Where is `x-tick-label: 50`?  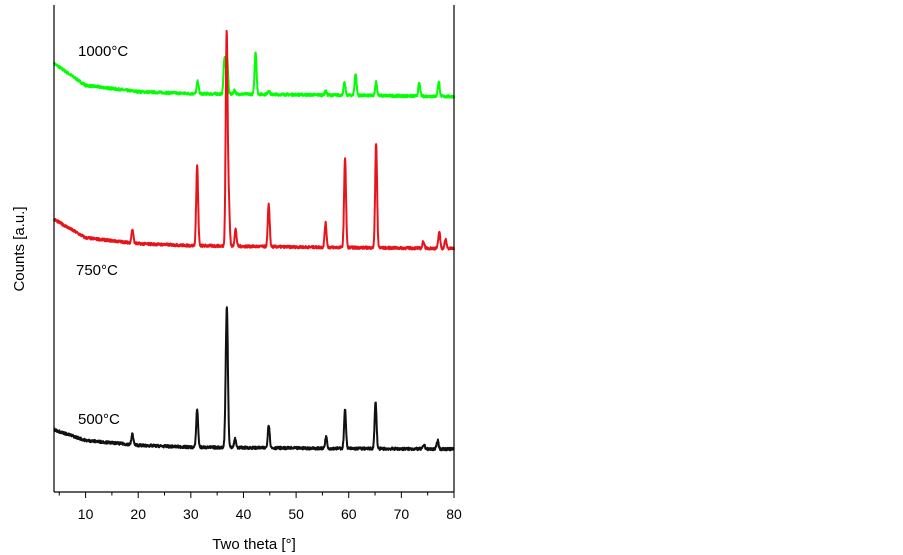
x-tick-label: 50 is located at coordinates (296, 514).